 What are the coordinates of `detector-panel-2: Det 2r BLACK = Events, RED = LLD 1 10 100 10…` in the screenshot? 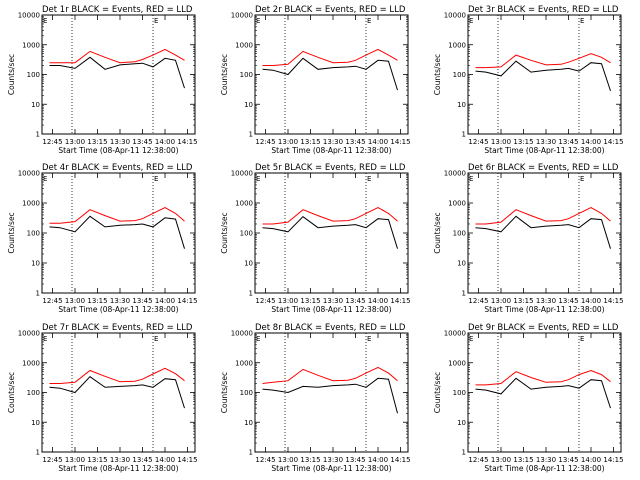 It's located at (315, 80).